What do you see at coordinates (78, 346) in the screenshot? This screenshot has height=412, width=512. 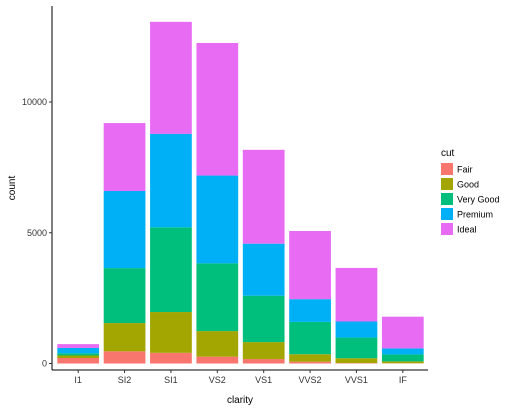 I see `bar-segment-i1-ideal` at bounding box center [78, 346].